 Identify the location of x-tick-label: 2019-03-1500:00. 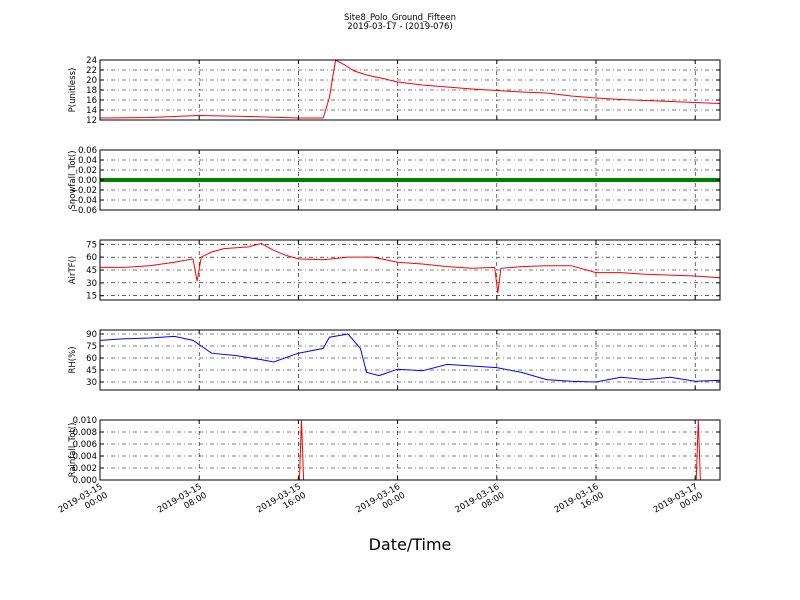
(83, 503).